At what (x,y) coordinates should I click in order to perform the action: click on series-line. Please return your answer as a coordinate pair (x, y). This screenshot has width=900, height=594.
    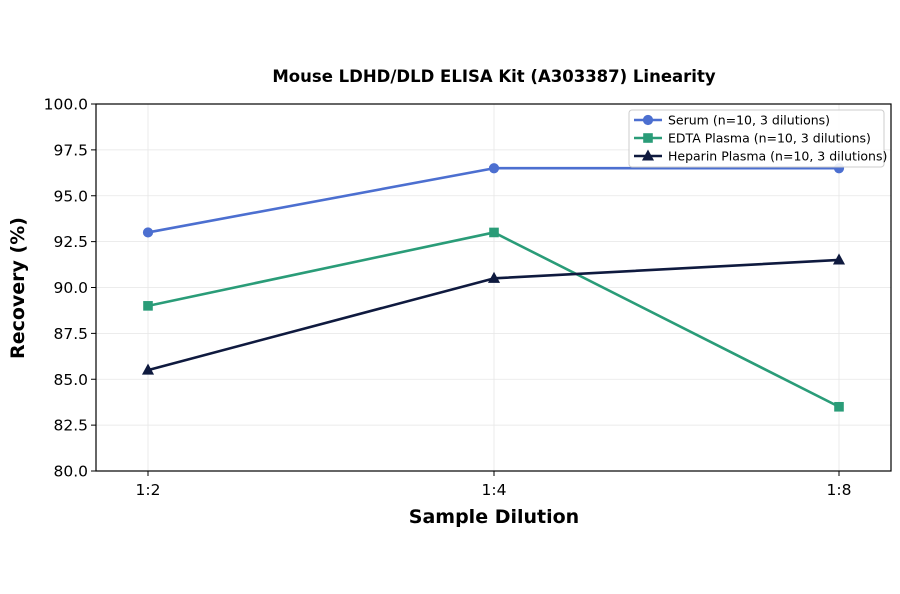
    Looking at the image, I should click on (493, 200).